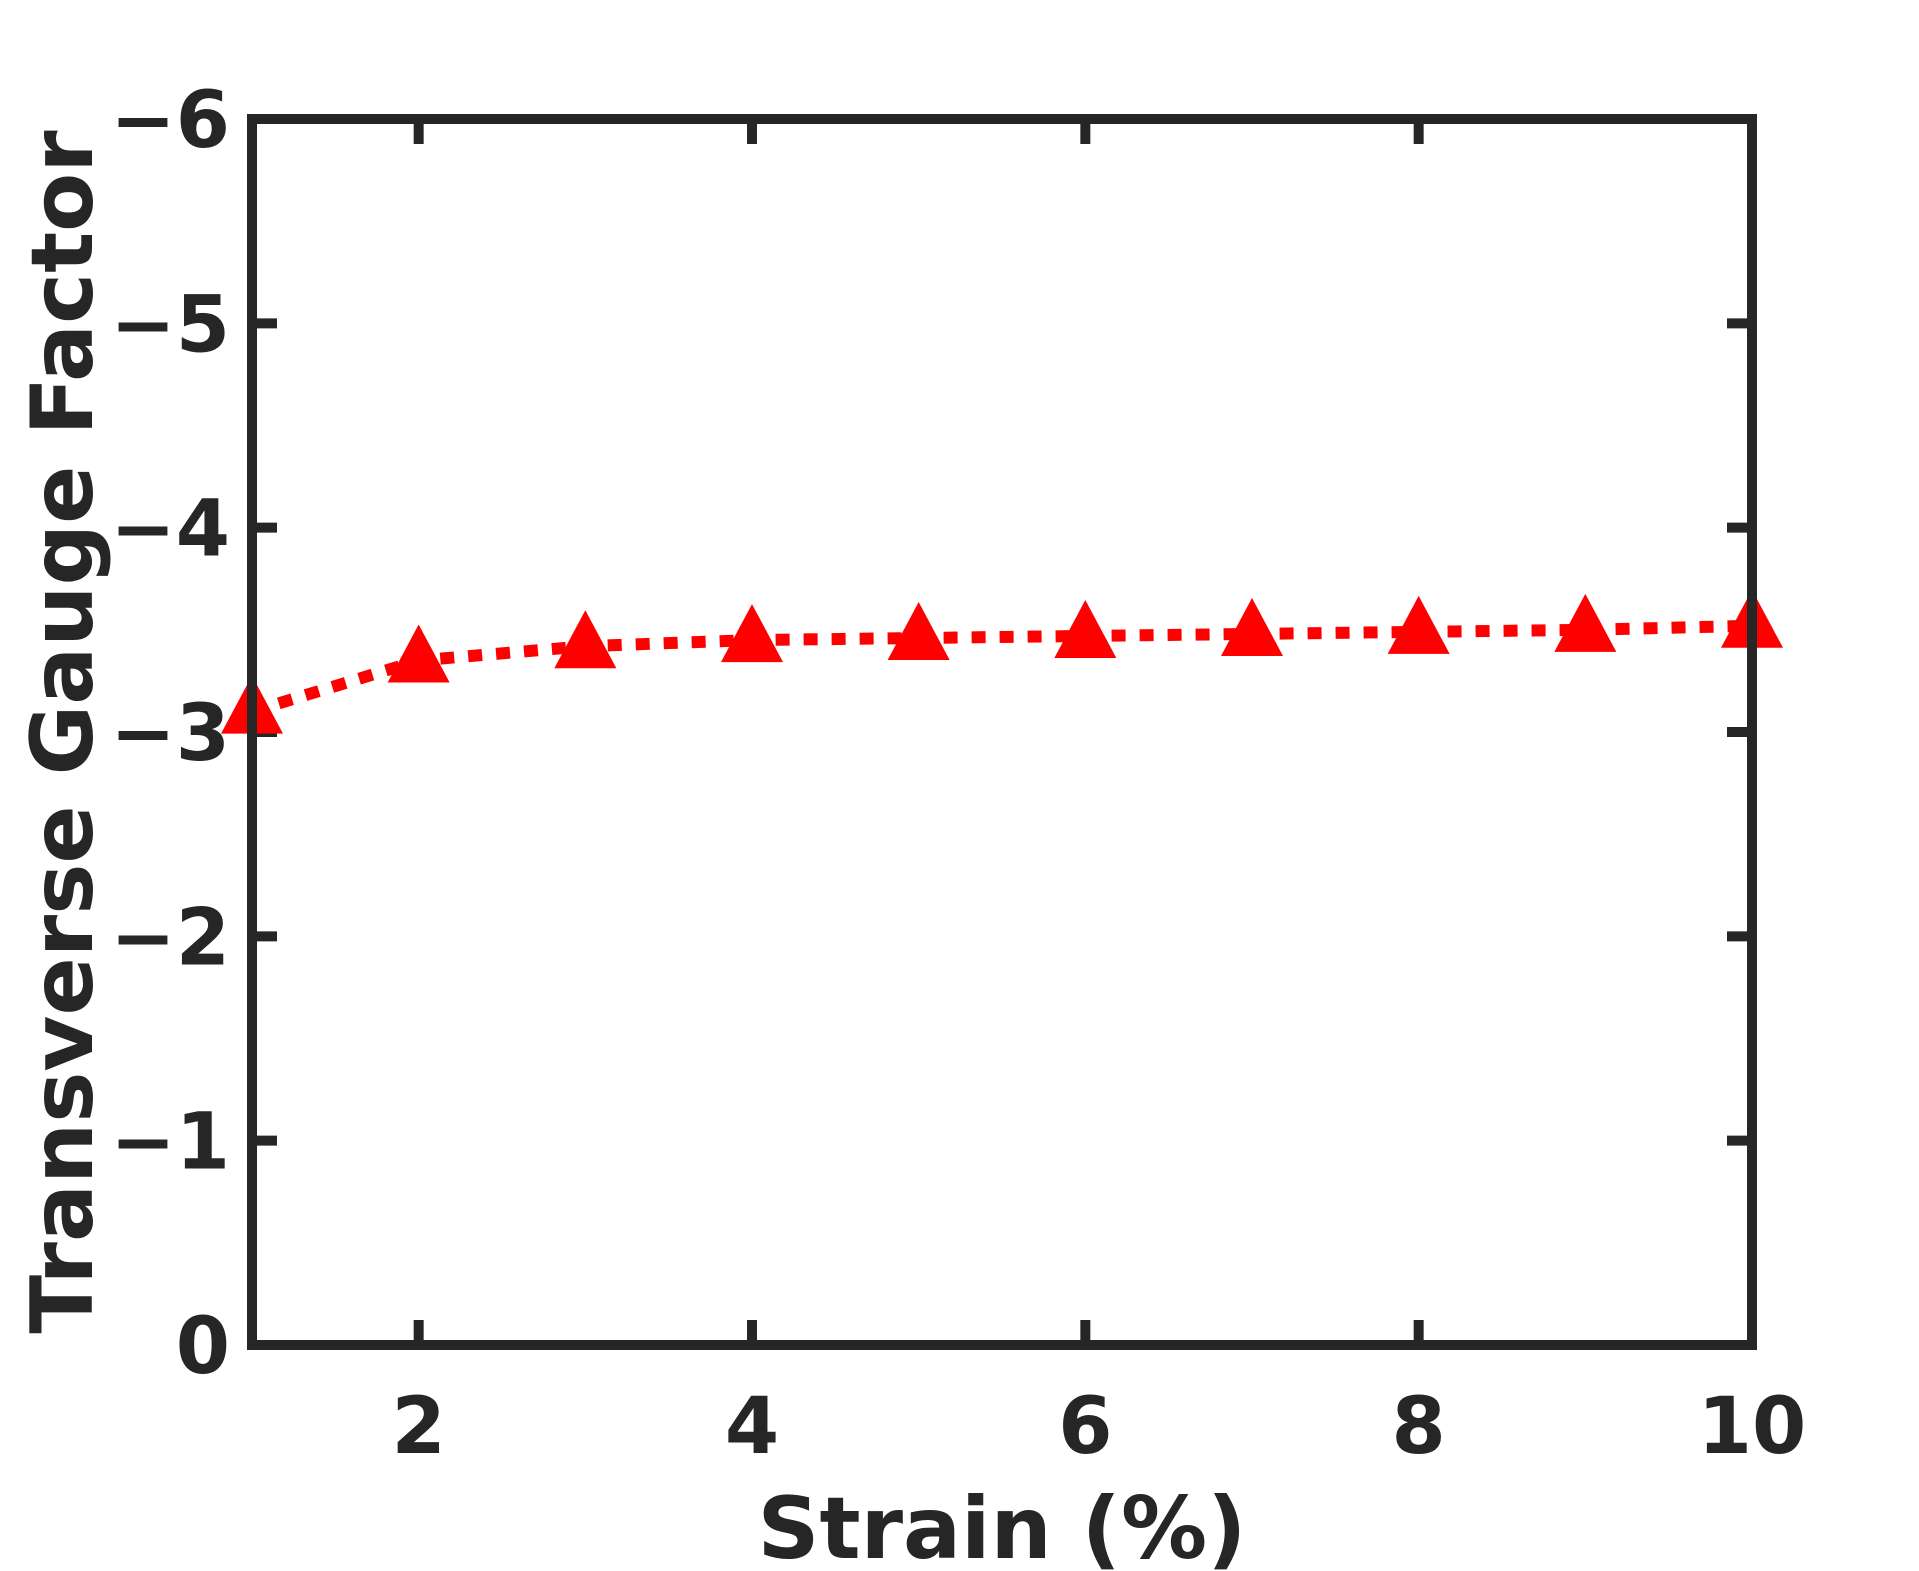 The image size is (1919, 1571). What do you see at coordinates (1752, 1427) in the screenshot?
I see `x-tick-label: 10` at bounding box center [1752, 1427].